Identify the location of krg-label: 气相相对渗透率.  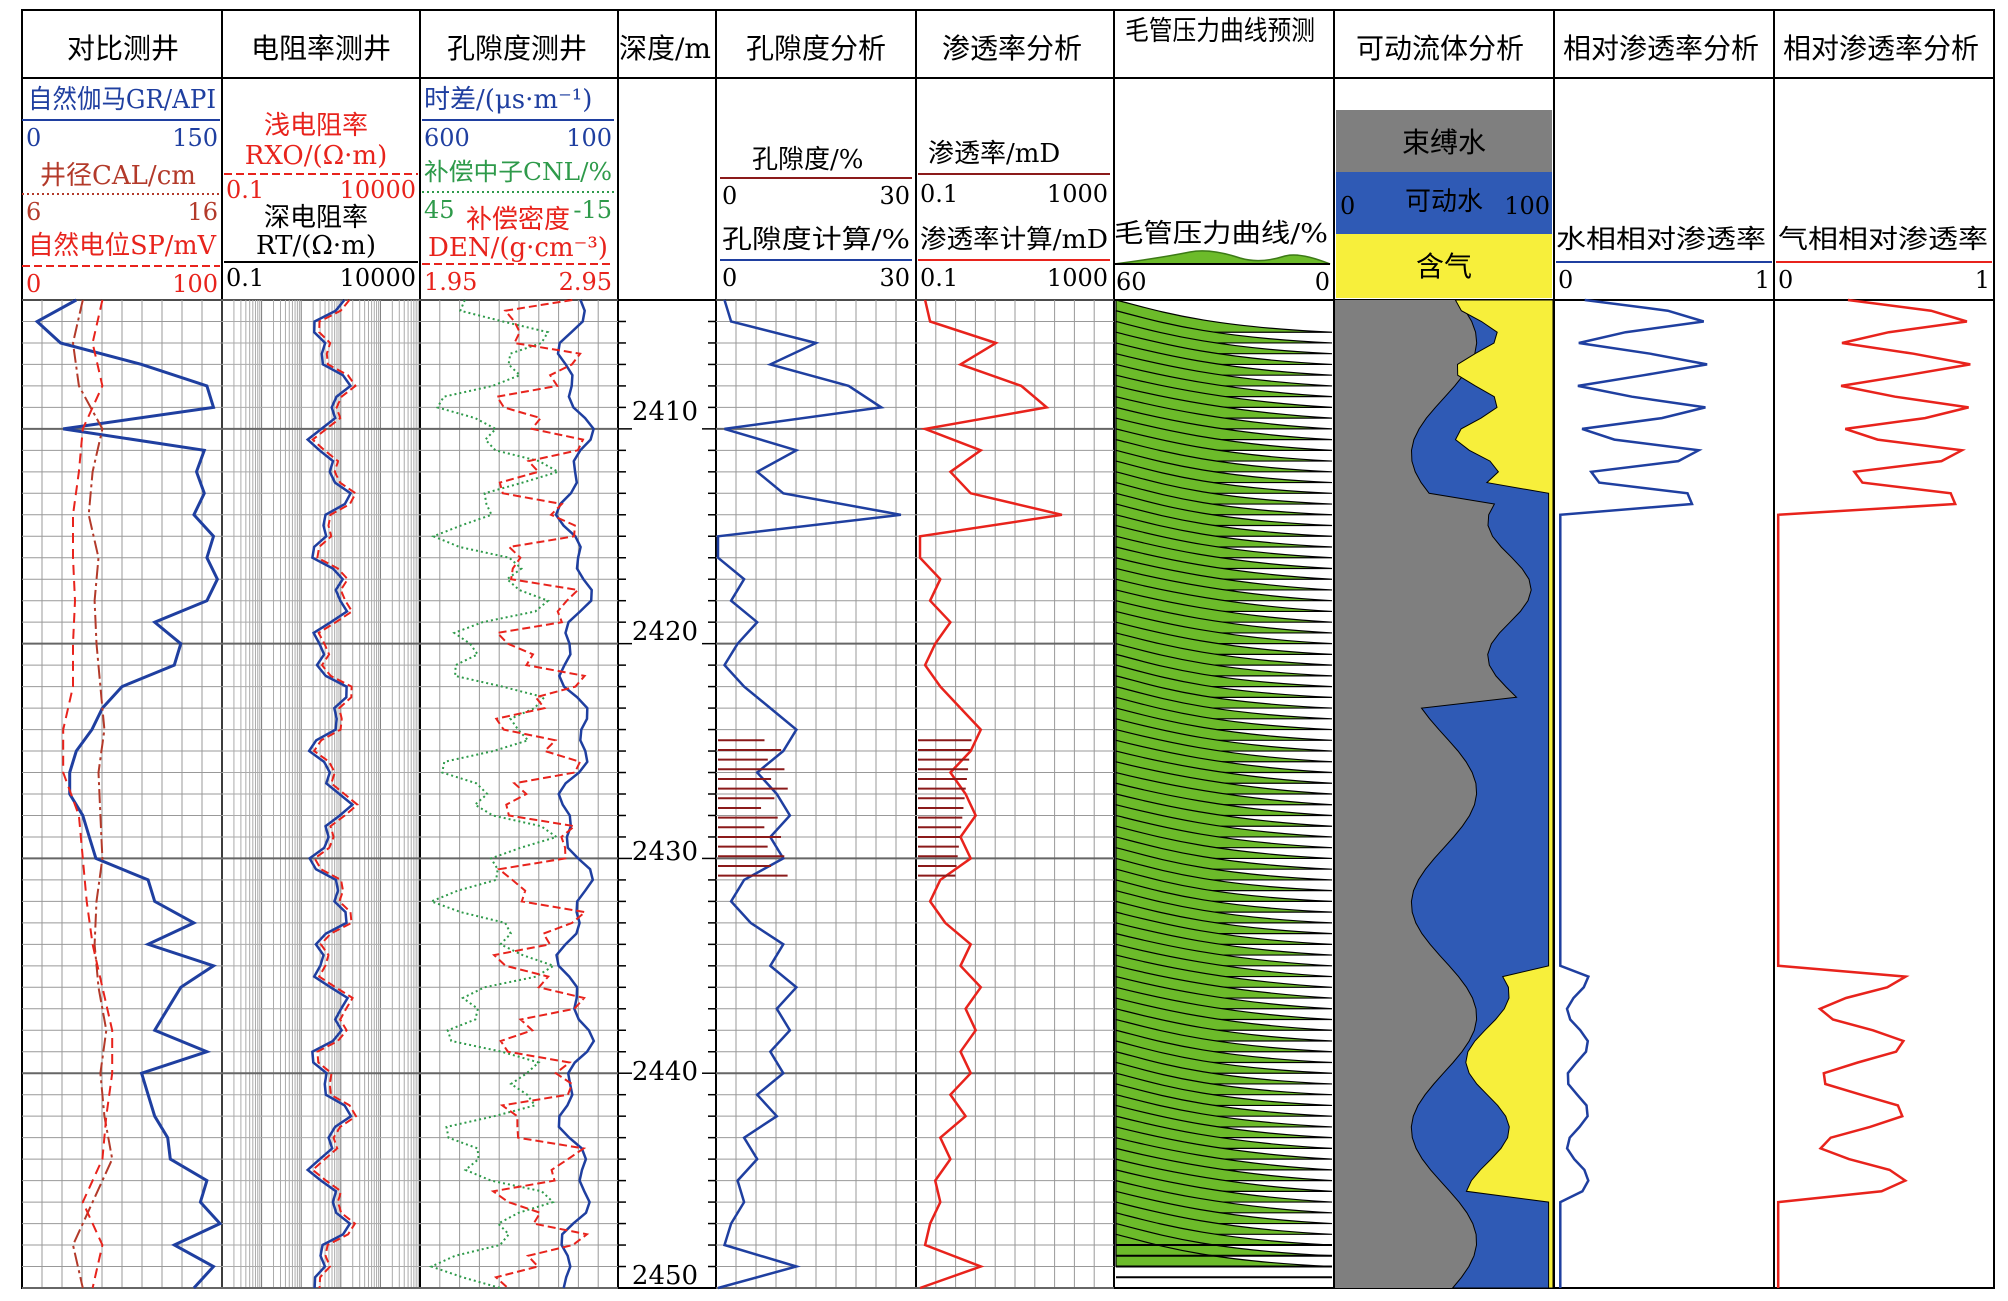
(1883, 240).